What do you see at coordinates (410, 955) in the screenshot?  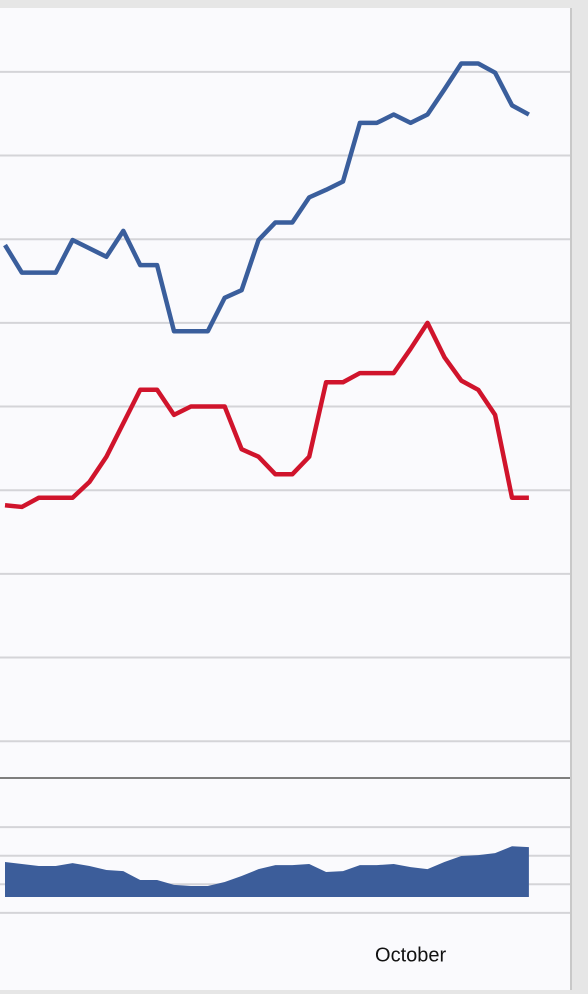 I see `x-tick-label: October` at bounding box center [410, 955].